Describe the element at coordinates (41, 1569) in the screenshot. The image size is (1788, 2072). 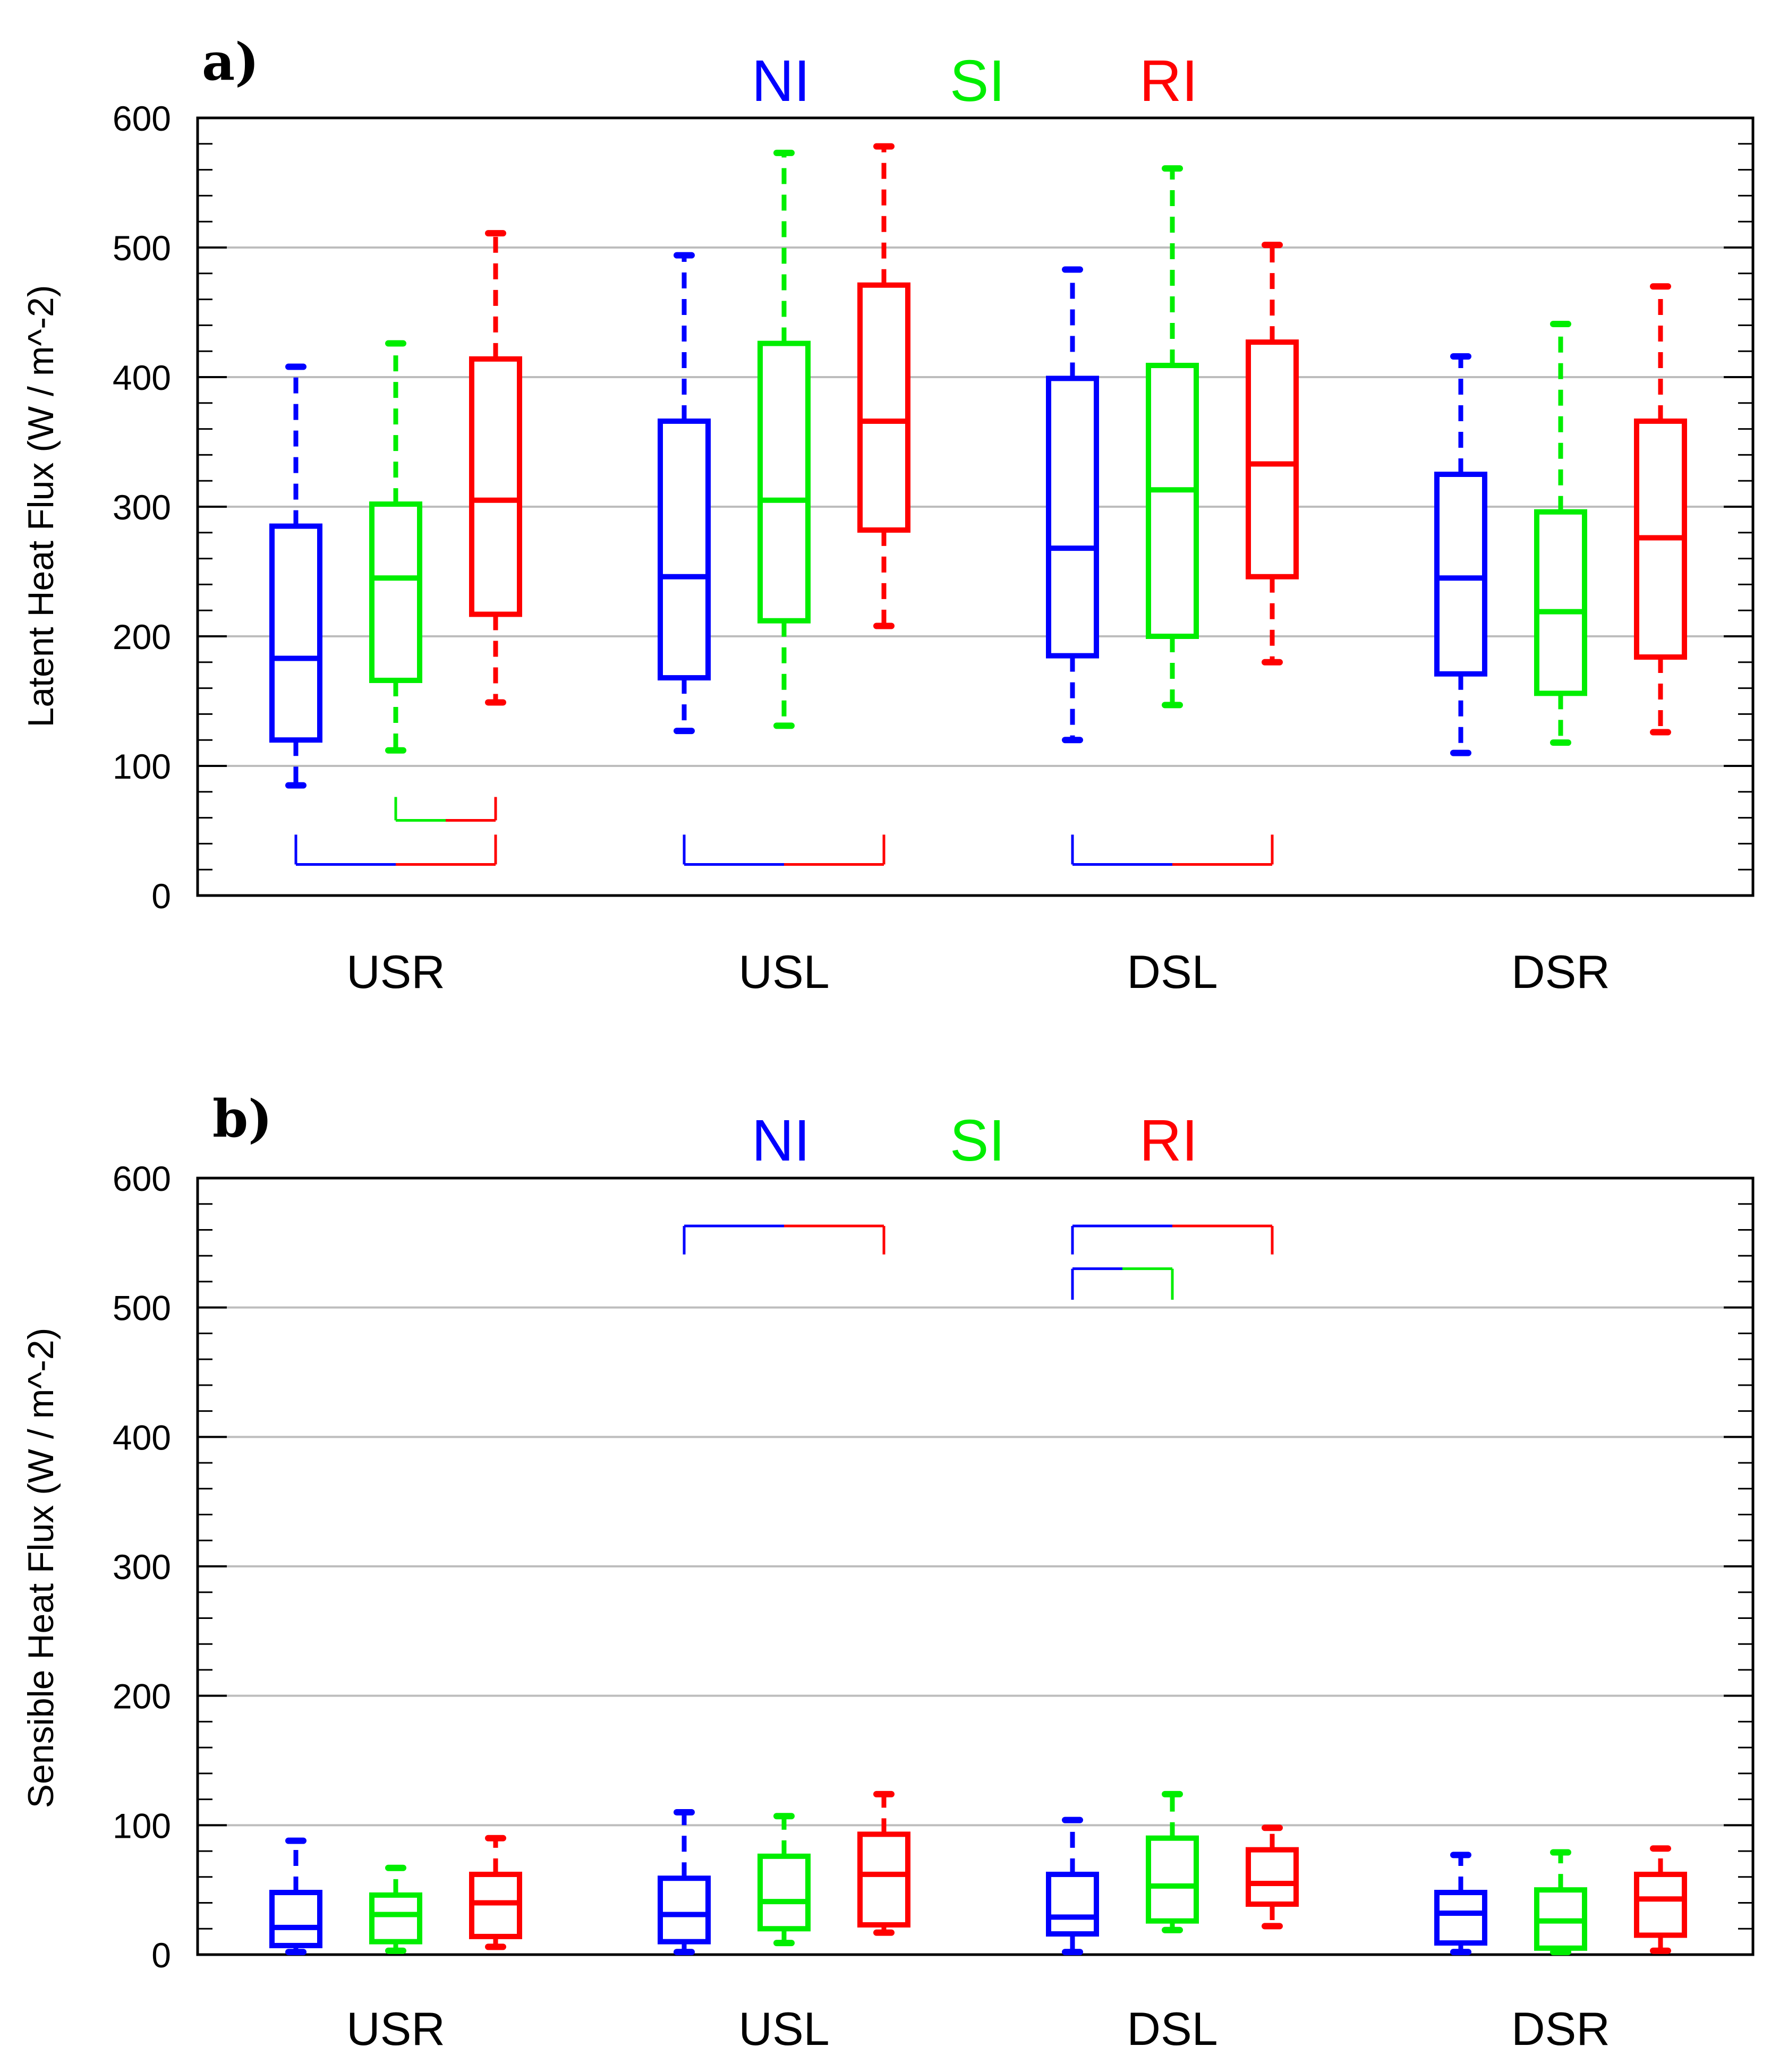
I see `y-axis-label: Sensible Heat Flux (W / m^-2)` at that location.